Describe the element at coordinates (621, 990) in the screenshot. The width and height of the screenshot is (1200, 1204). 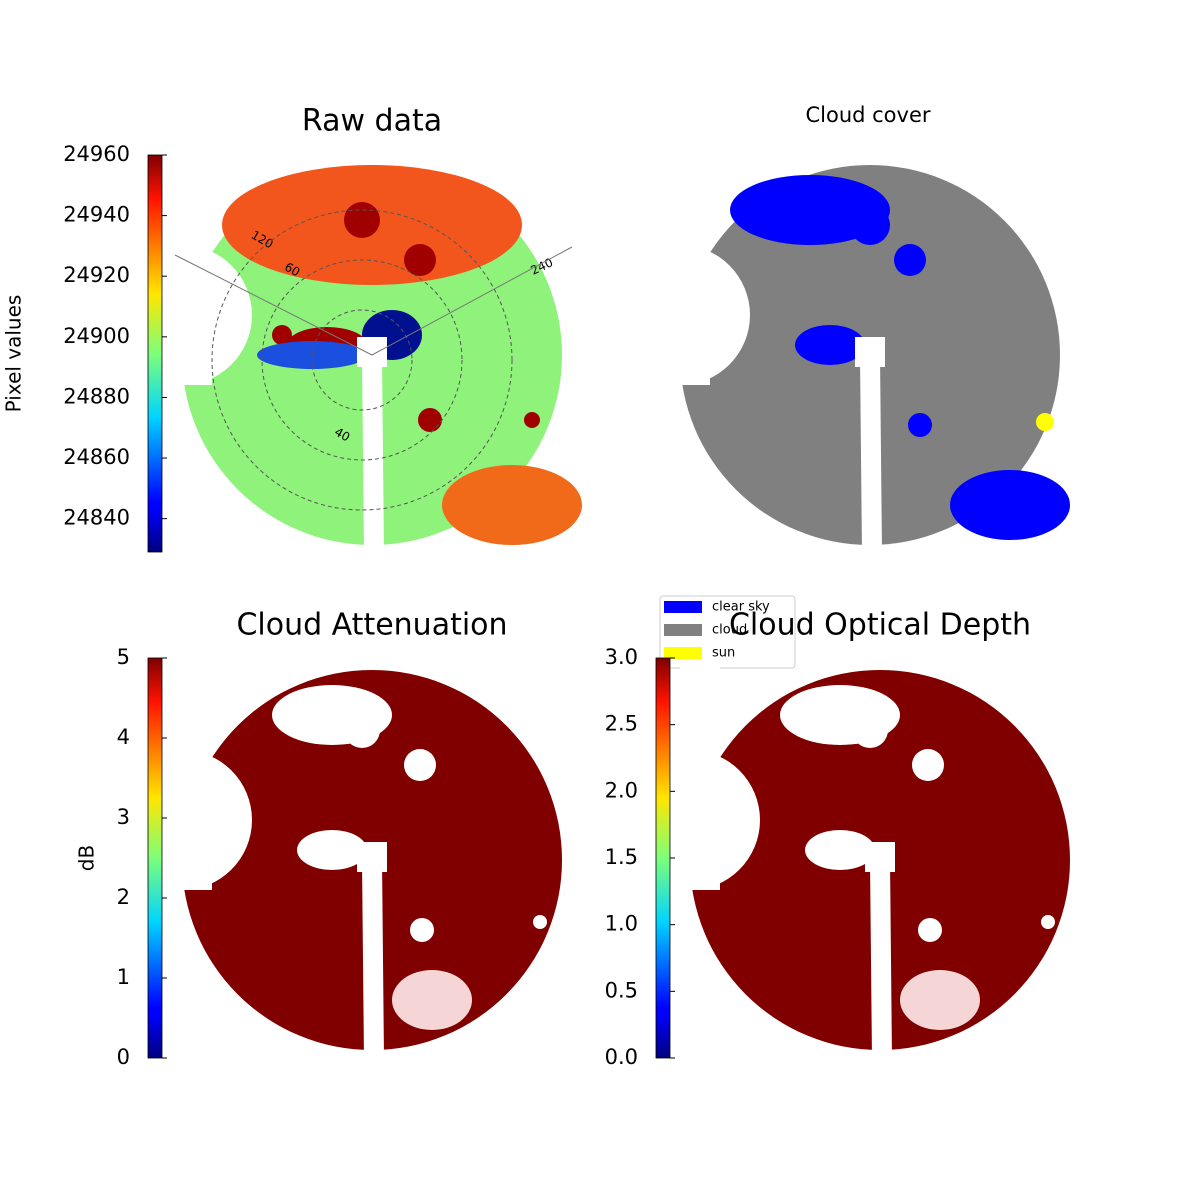
I see `colorbar-tick-label: 0.5` at that location.